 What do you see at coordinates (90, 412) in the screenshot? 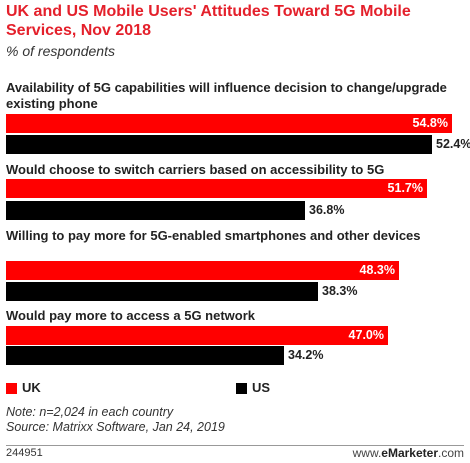
I see `note-text: Note: n=2,024 in each country` at bounding box center [90, 412].